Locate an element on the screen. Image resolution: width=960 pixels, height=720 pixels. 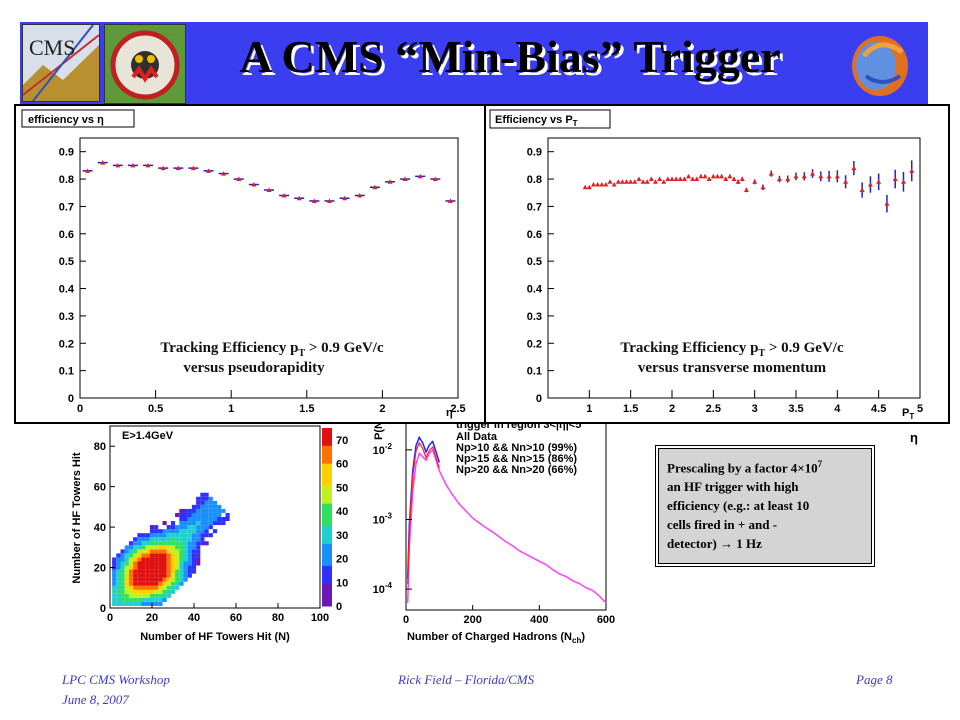
prescale-line1: Prescaling by a factor 4×107 is located at coordinates (765, 466).